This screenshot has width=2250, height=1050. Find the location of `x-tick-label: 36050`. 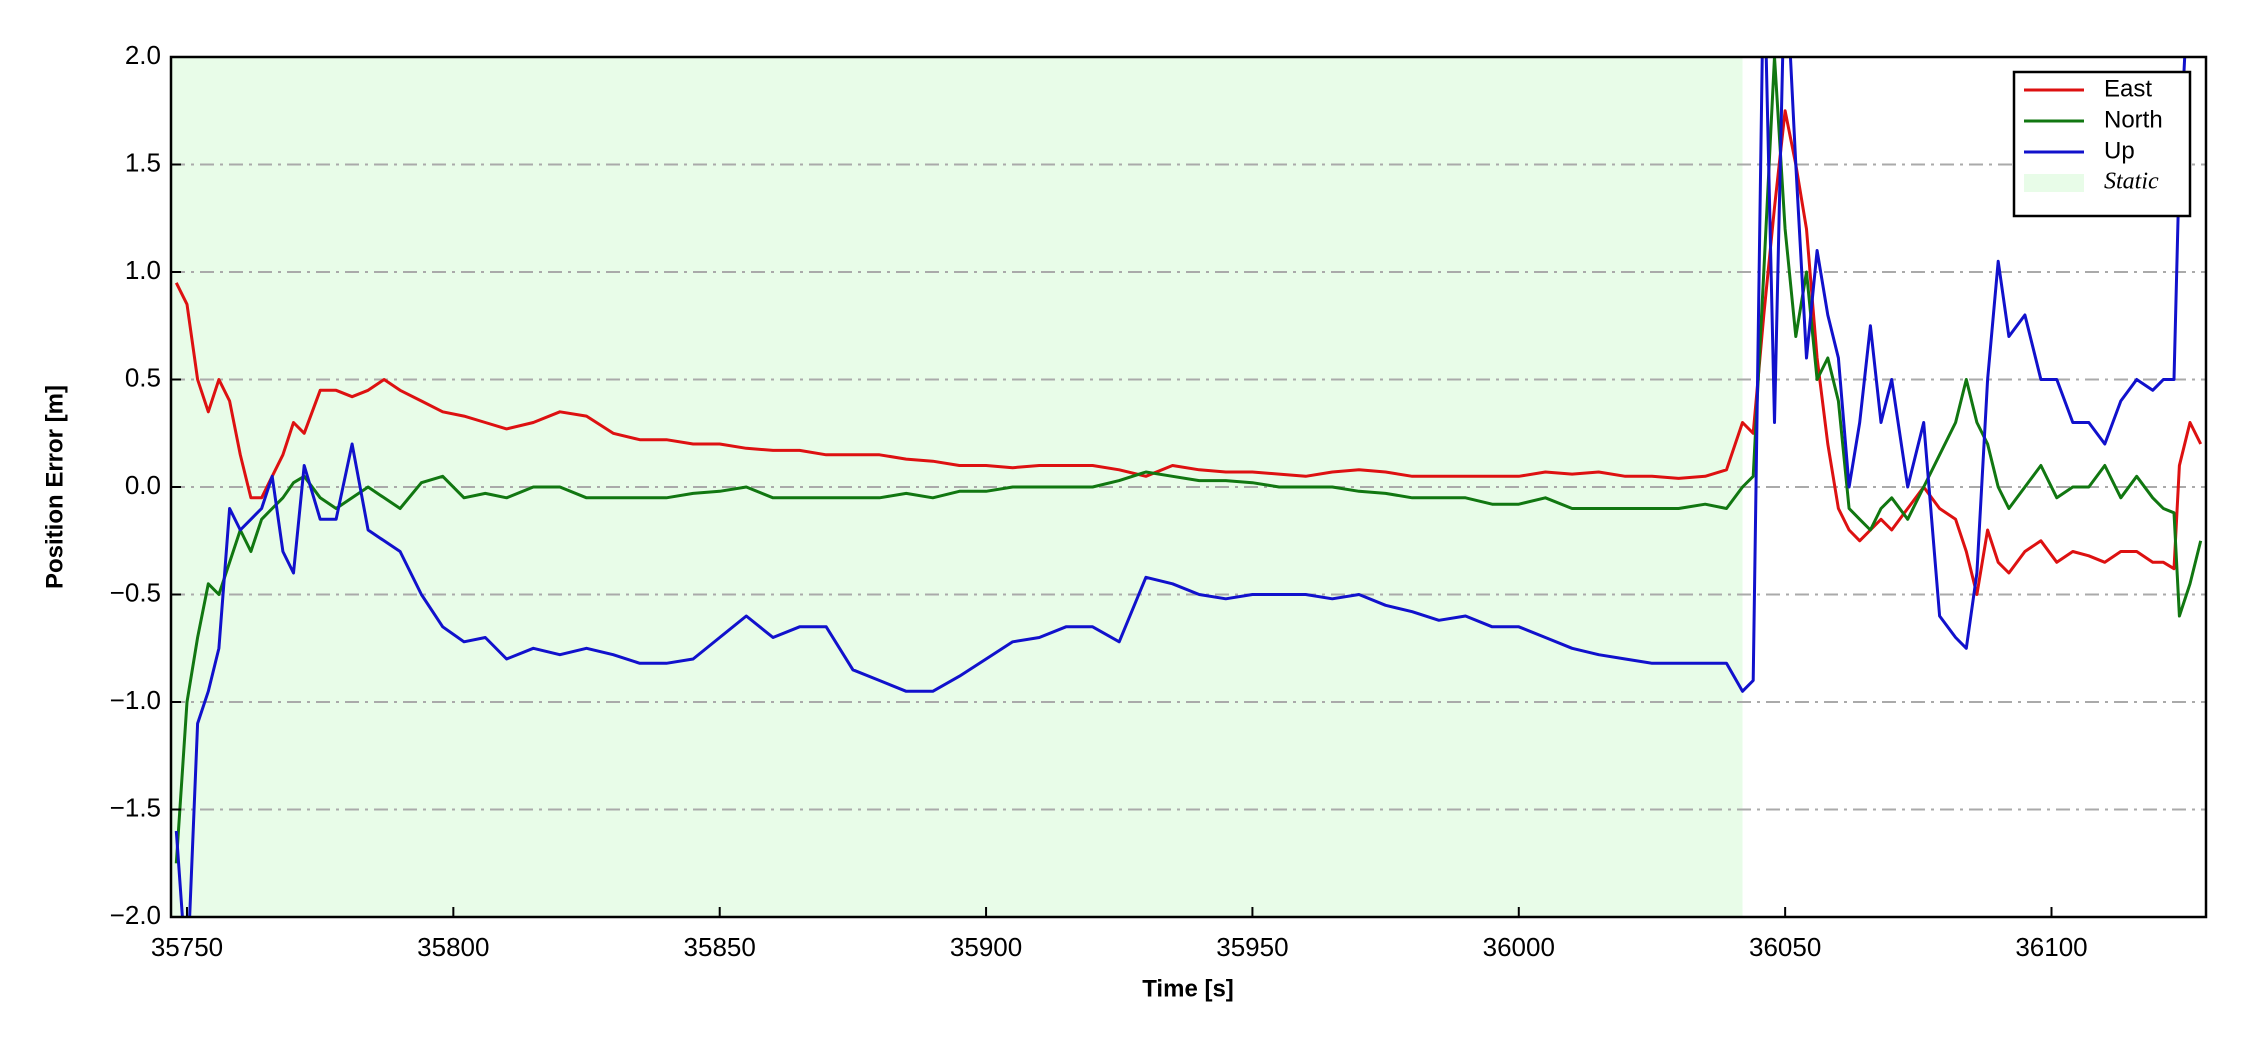

x-tick-label: 36050 is located at coordinates (1785, 947).